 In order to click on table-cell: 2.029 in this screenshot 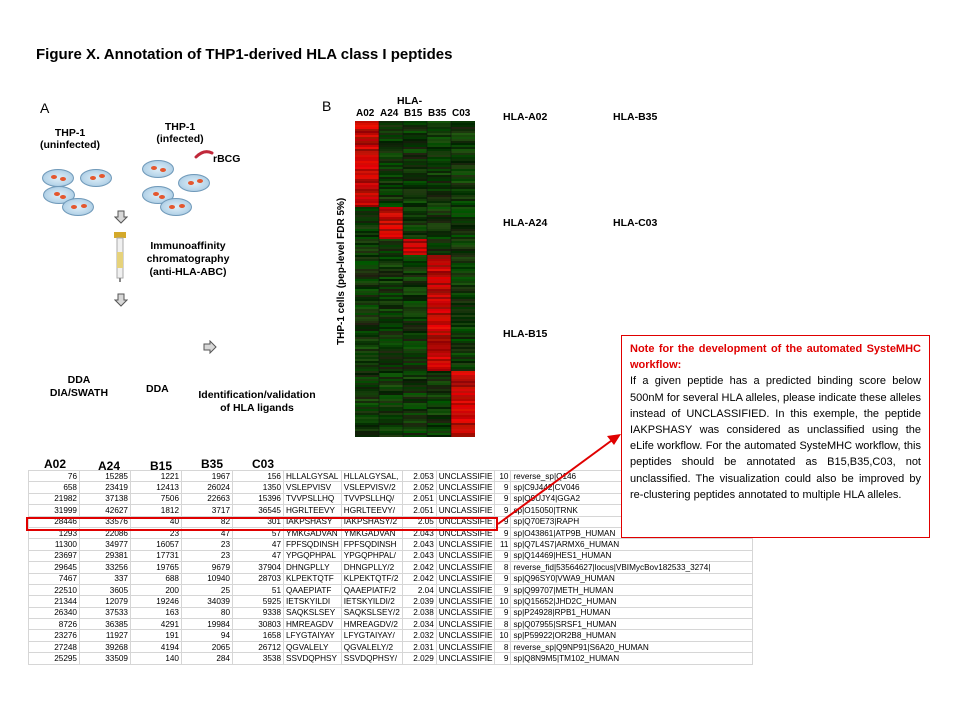, I will do `click(419, 658)`.